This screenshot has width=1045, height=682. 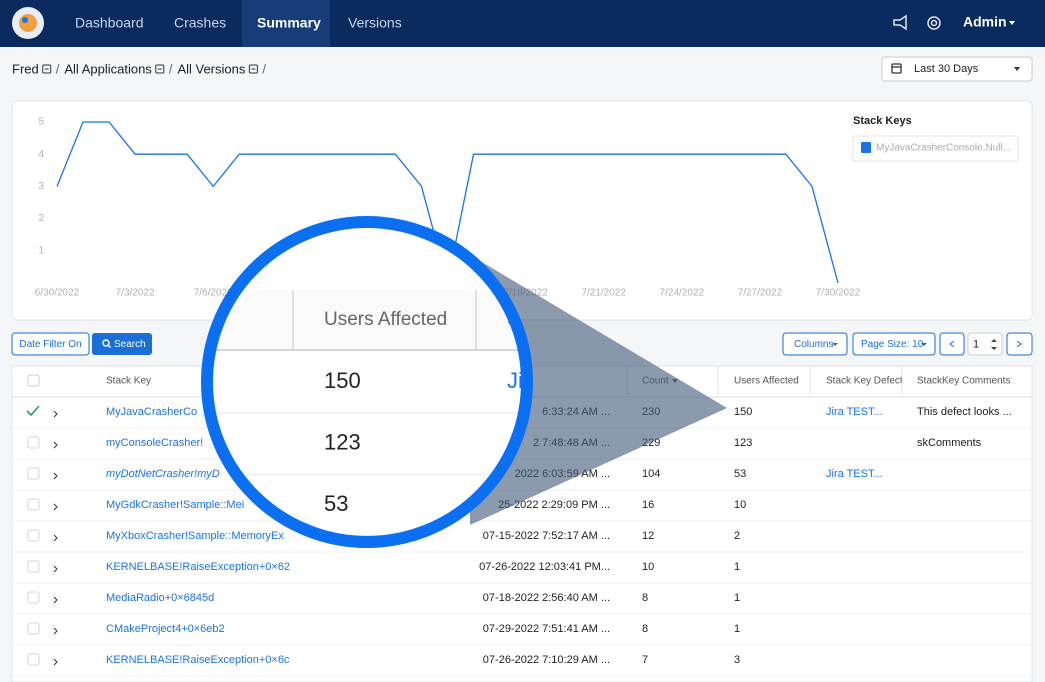 What do you see at coordinates (963, 381) in the screenshot?
I see `column-header: StackKey Comments` at bounding box center [963, 381].